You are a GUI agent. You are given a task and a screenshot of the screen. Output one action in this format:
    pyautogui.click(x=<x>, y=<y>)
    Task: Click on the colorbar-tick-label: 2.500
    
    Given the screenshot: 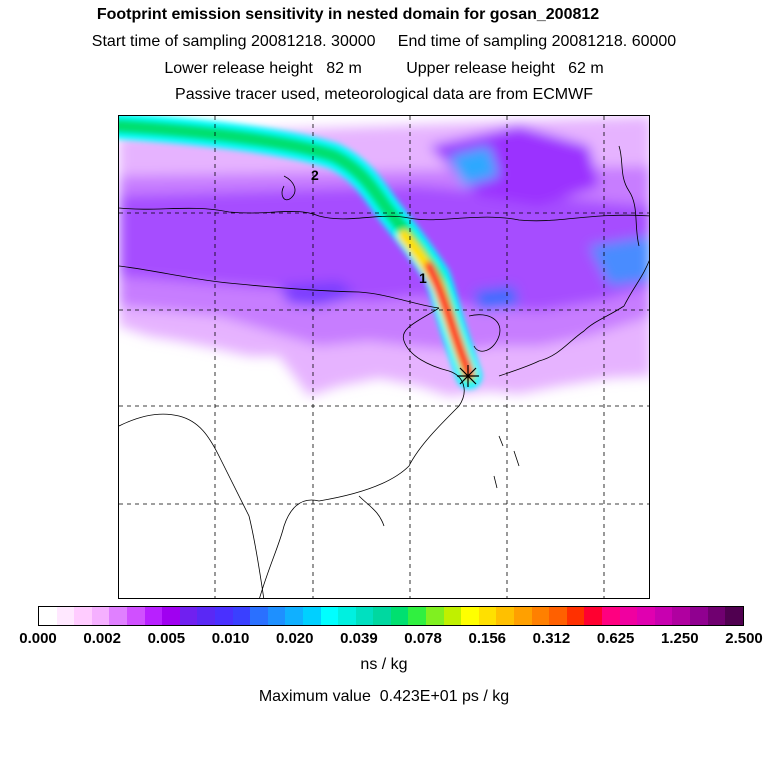 What is the action you would take?
    pyautogui.click(x=744, y=638)
    